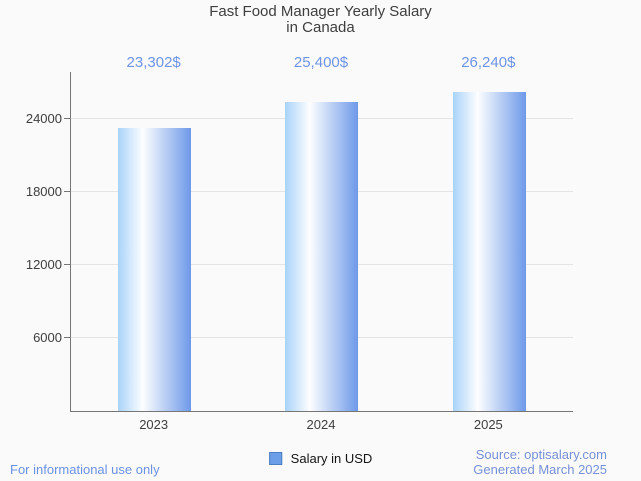  What do you see at coordinates (541, 454) in the screenshot?
I see `source-text: Source: optisalary.com` at bounding box center [541, 454].